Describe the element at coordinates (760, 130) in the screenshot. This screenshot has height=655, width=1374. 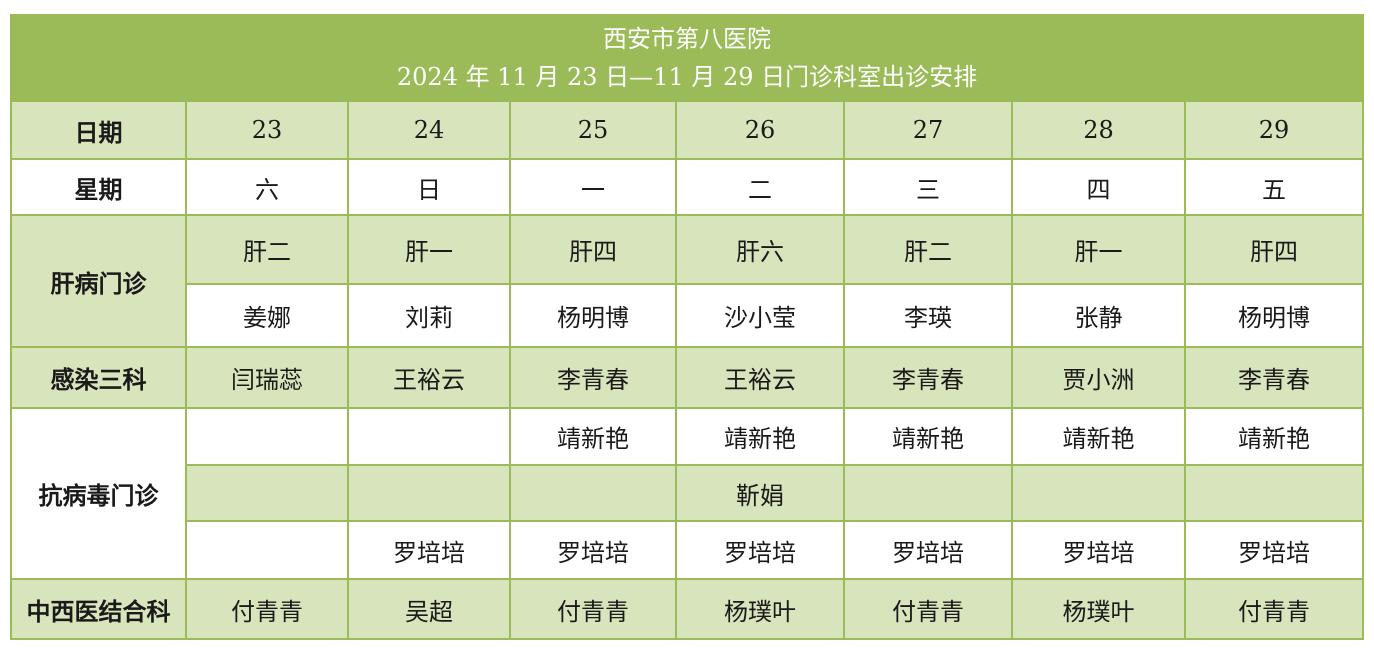
I see `date-cell: 26` at that location.